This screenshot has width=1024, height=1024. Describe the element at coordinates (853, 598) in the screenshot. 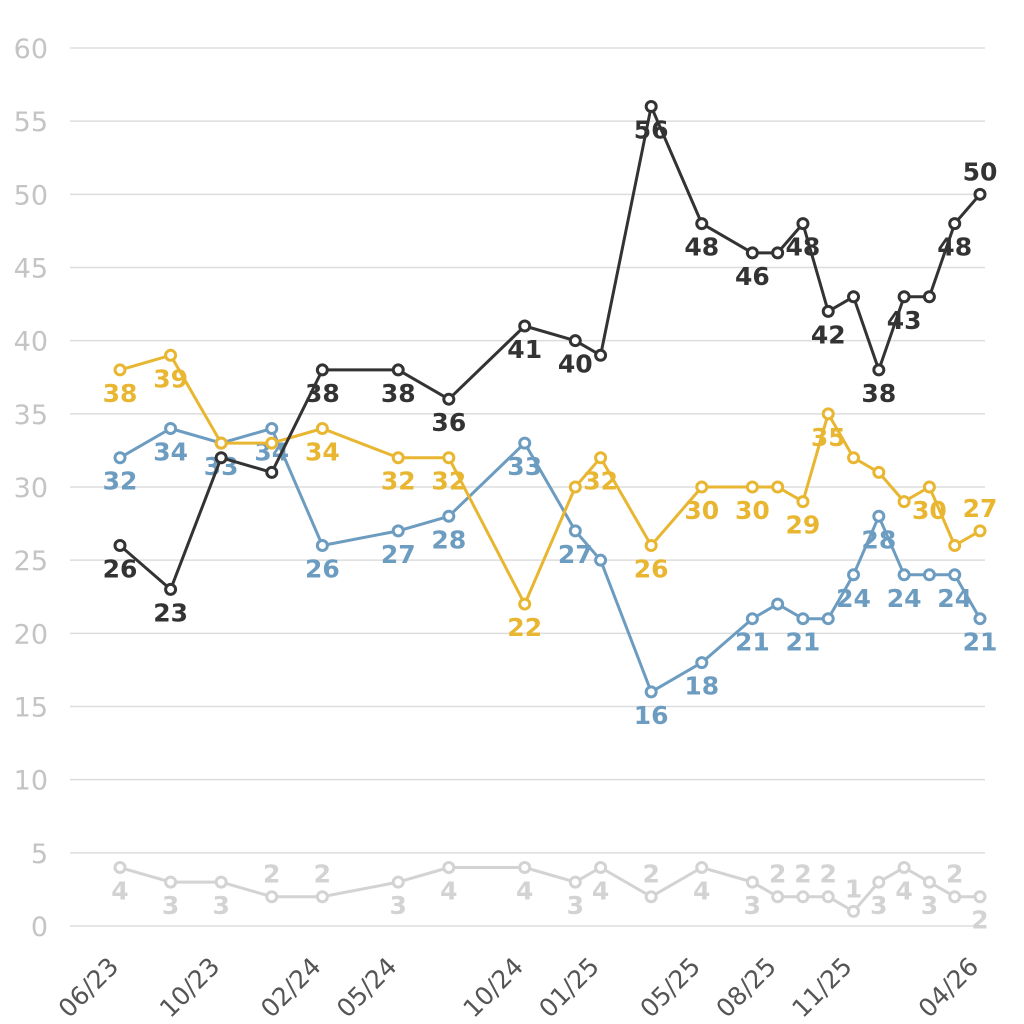

I see `data-label: 24` at that location.